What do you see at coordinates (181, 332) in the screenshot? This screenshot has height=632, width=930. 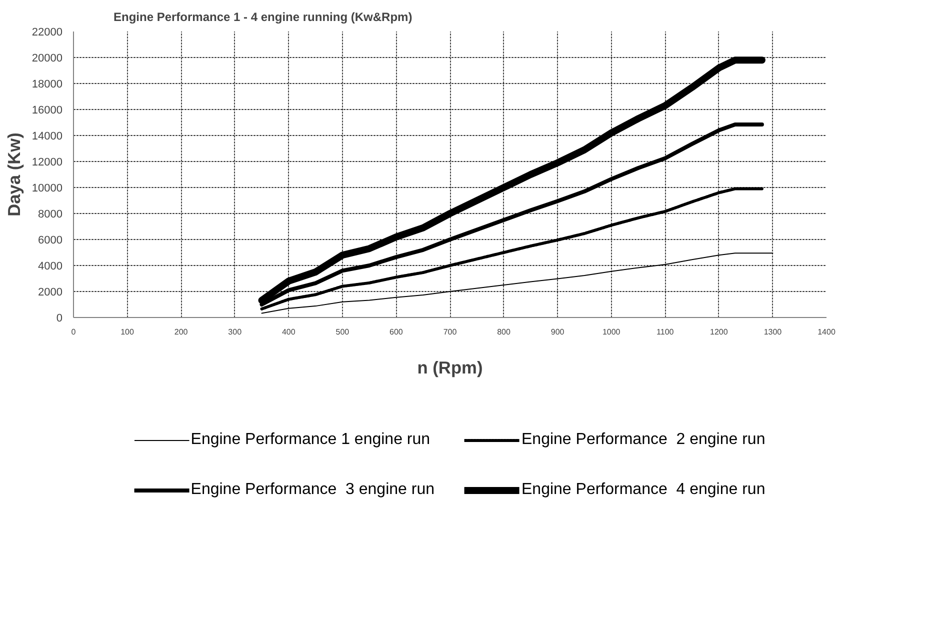 I see `x-tick-label: 200` at bounding box center [181, 332].